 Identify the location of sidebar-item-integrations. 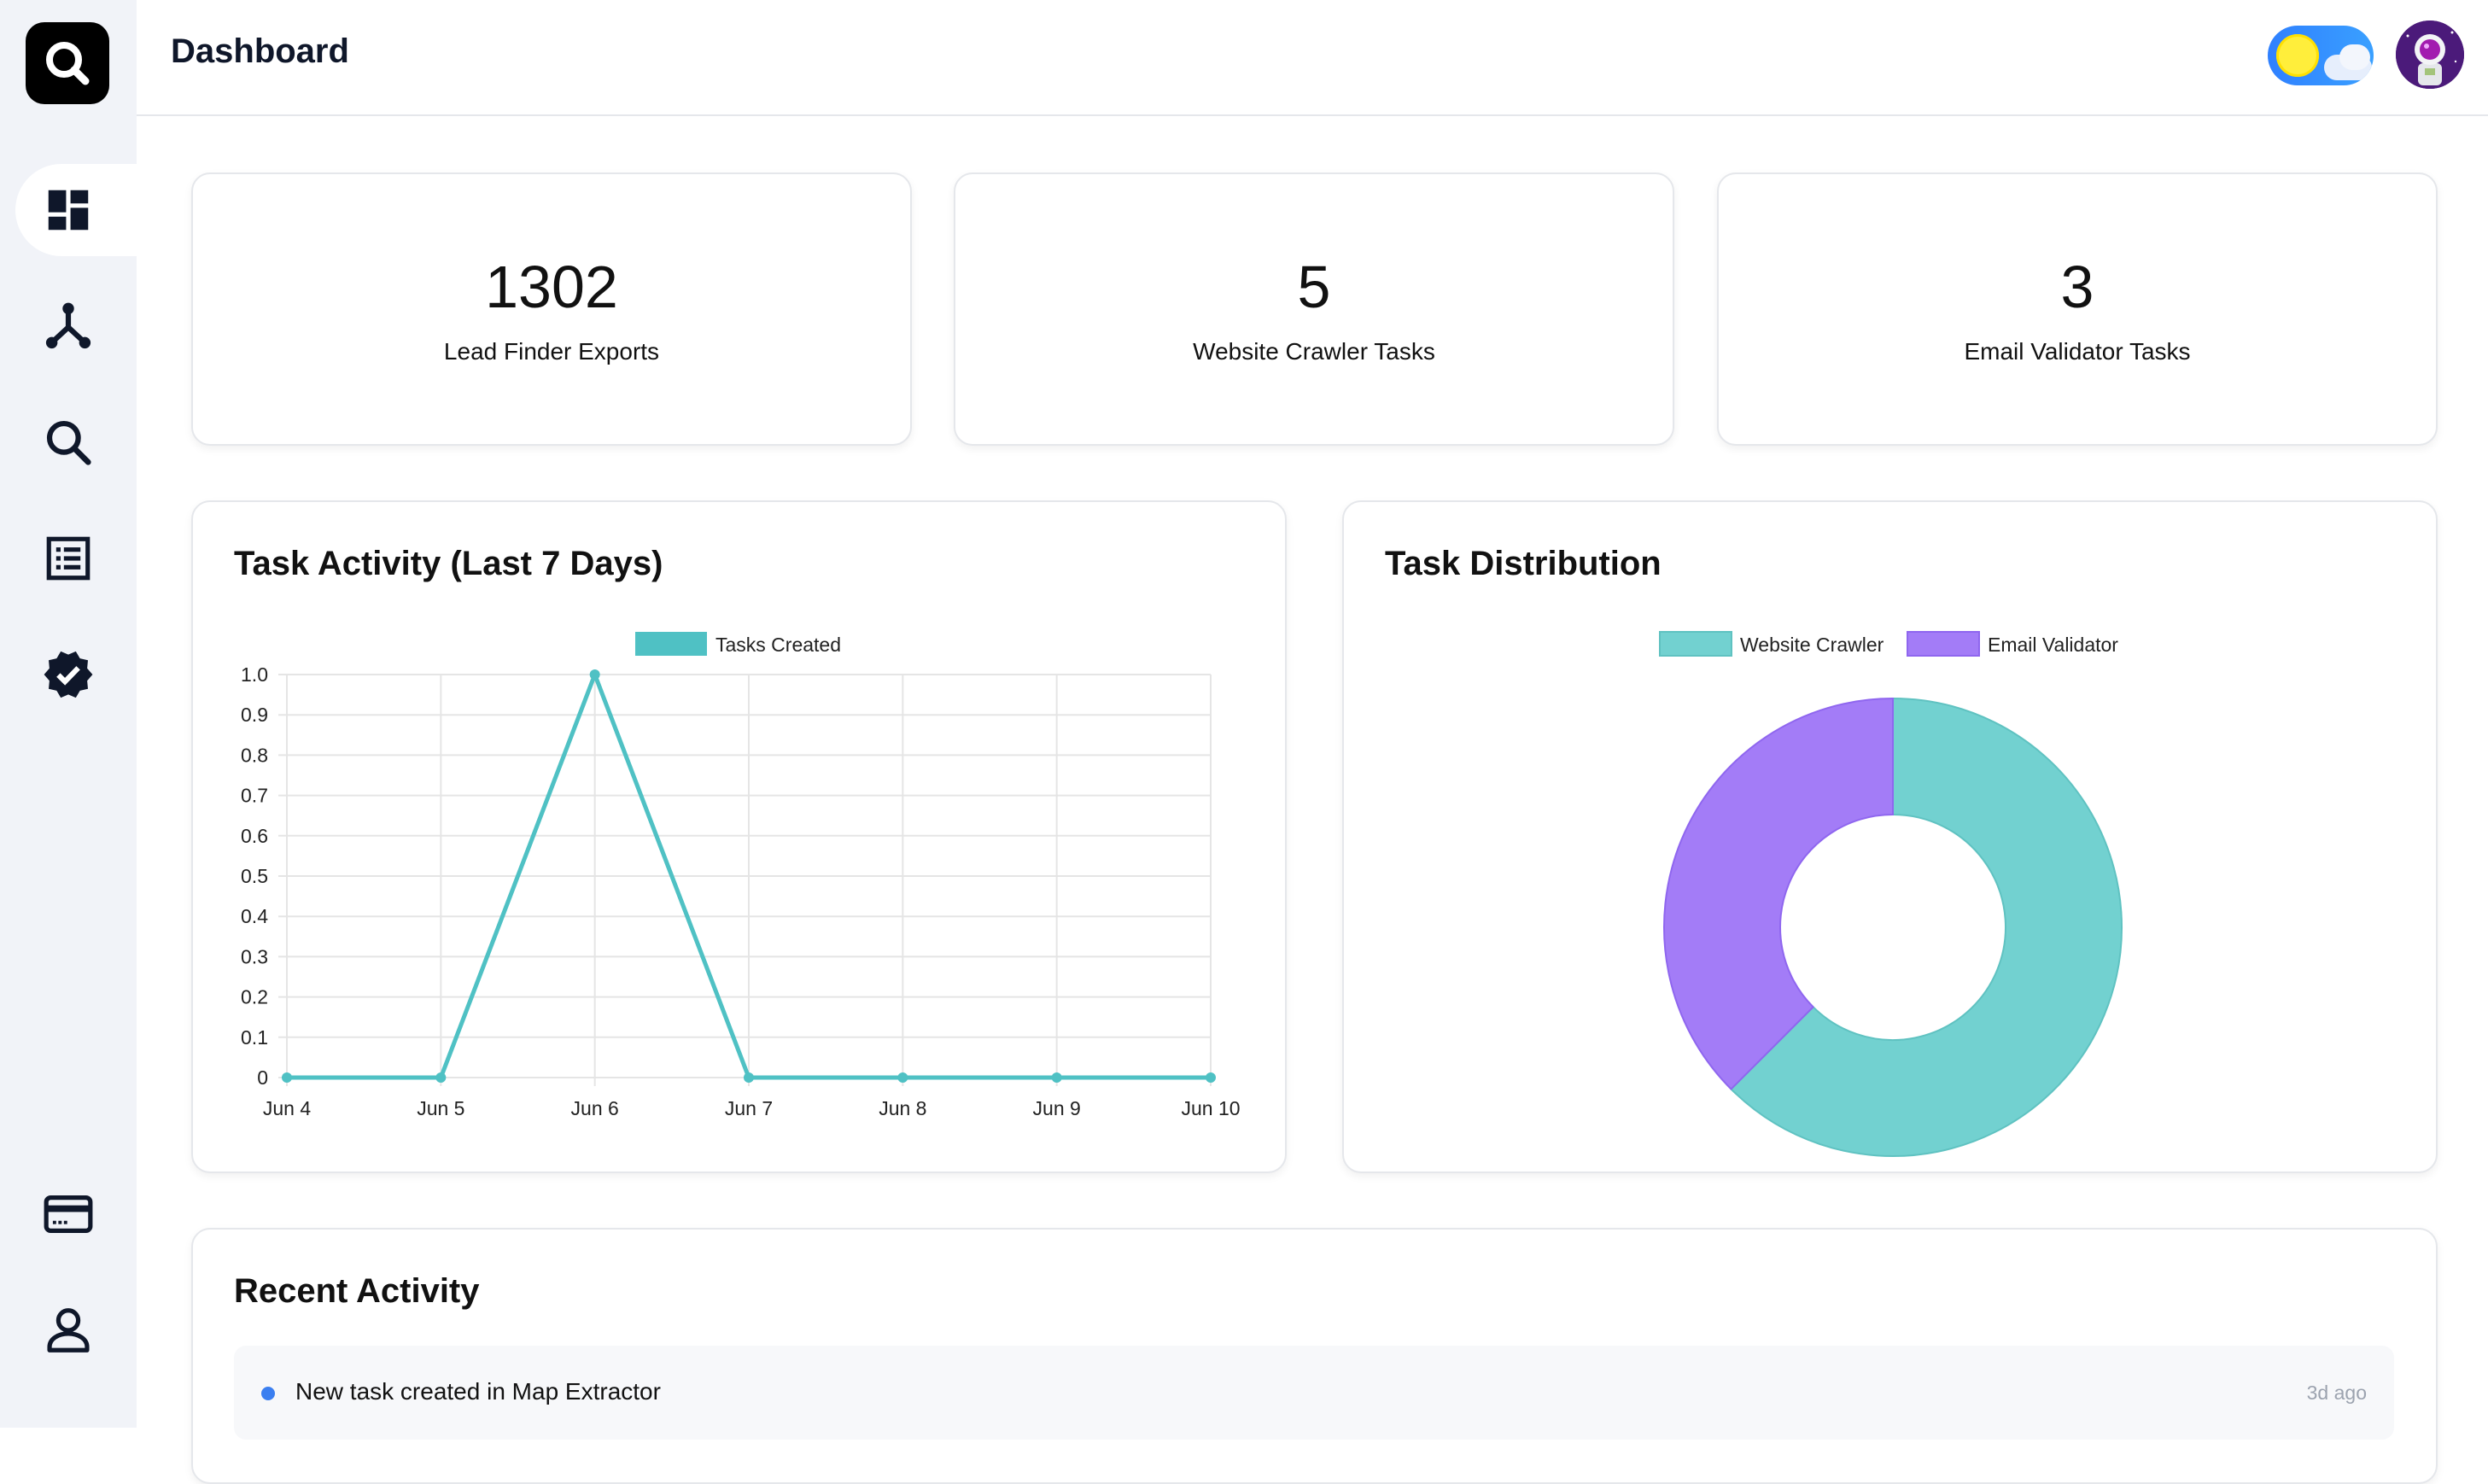
(68, 326).